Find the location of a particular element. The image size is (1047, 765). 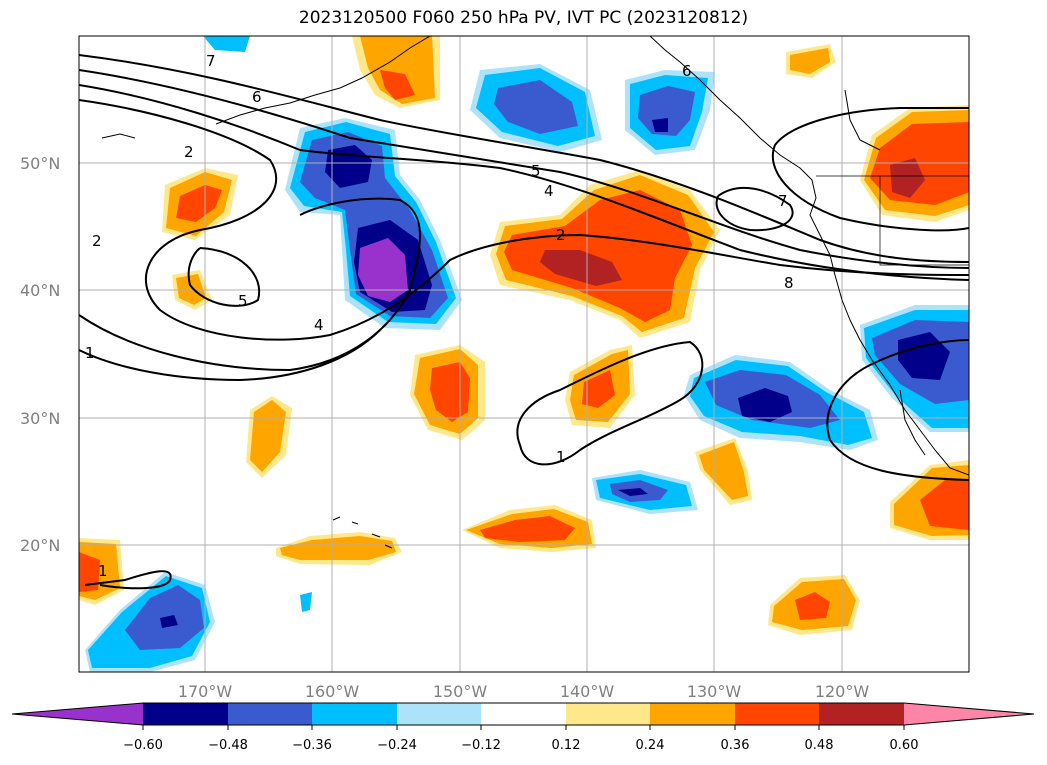

lat-label-20n: 20°N is located at coordinates (40, 545).